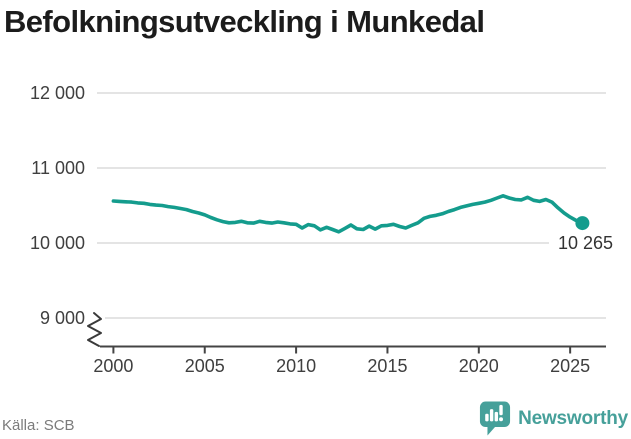  Describe the element at coordinates (582, 223) in the screenshot. I see `latest-point-marker` at that location.